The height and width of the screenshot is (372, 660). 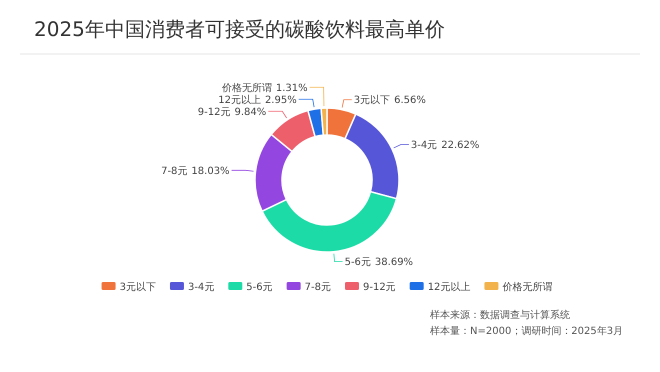 I want to click on data-label: 2.95%, so click(x=280, y=100).